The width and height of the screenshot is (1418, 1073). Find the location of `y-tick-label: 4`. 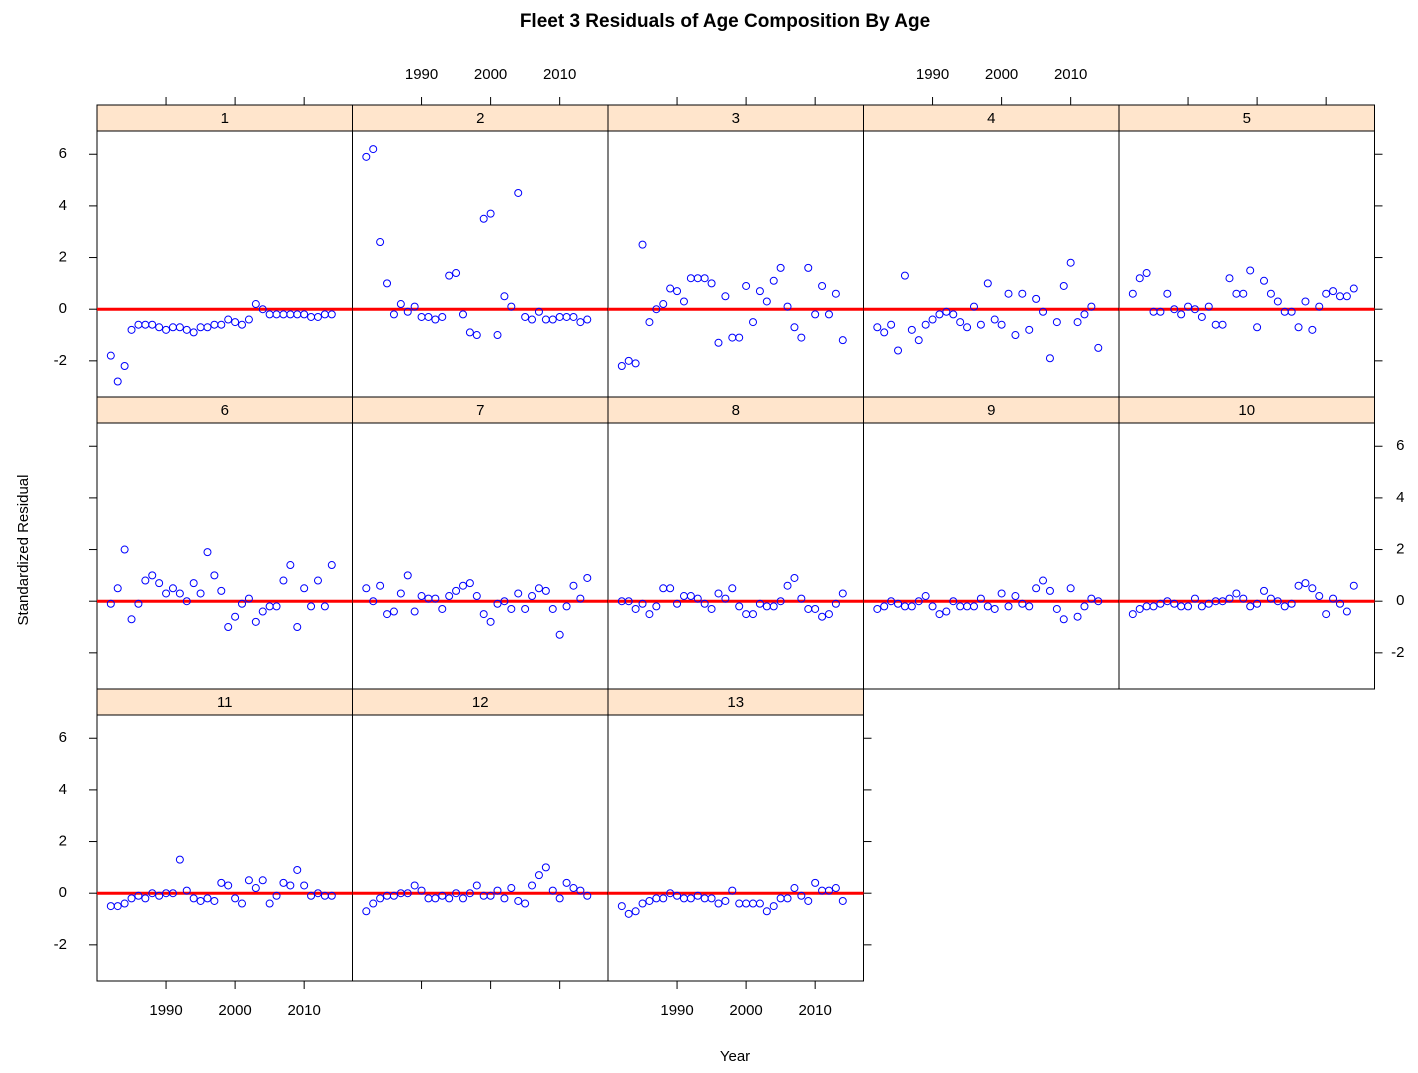

y-tick-label: 4 is located at coordinates (63, 789).